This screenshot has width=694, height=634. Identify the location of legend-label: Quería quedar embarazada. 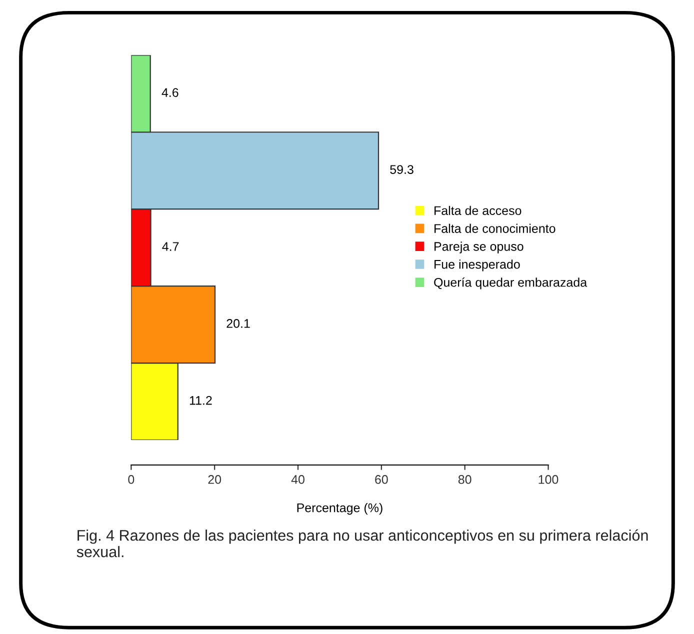
(511, 283).